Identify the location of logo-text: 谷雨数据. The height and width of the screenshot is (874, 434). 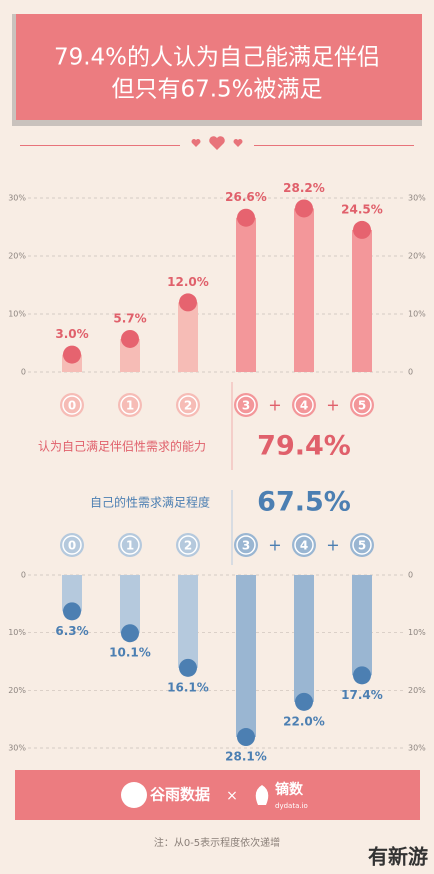
(180, 795).